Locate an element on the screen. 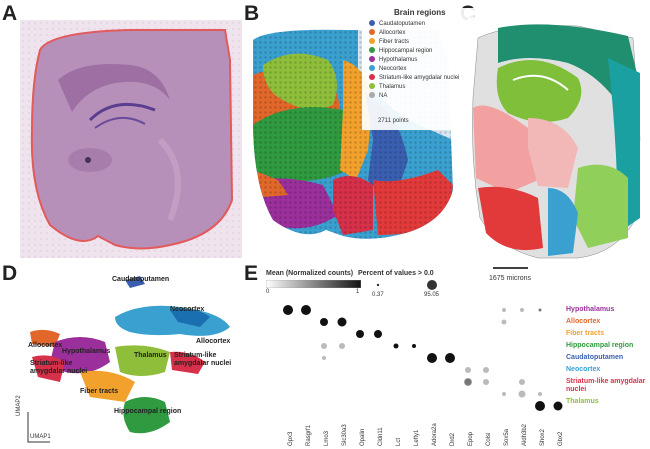 This screenshot has height=449, width=650. size-scale-tick-low: 0.37 is located at coordinates (378, 295).